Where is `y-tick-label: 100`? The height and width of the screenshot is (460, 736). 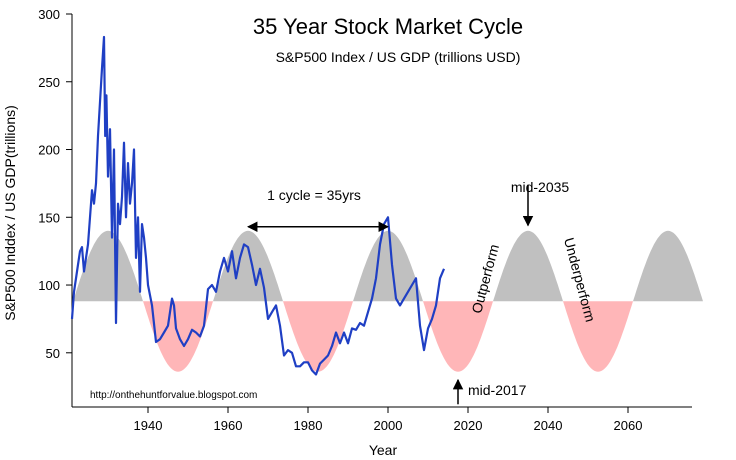
y-tick-label: 100 is located at coordinates (49, 285).